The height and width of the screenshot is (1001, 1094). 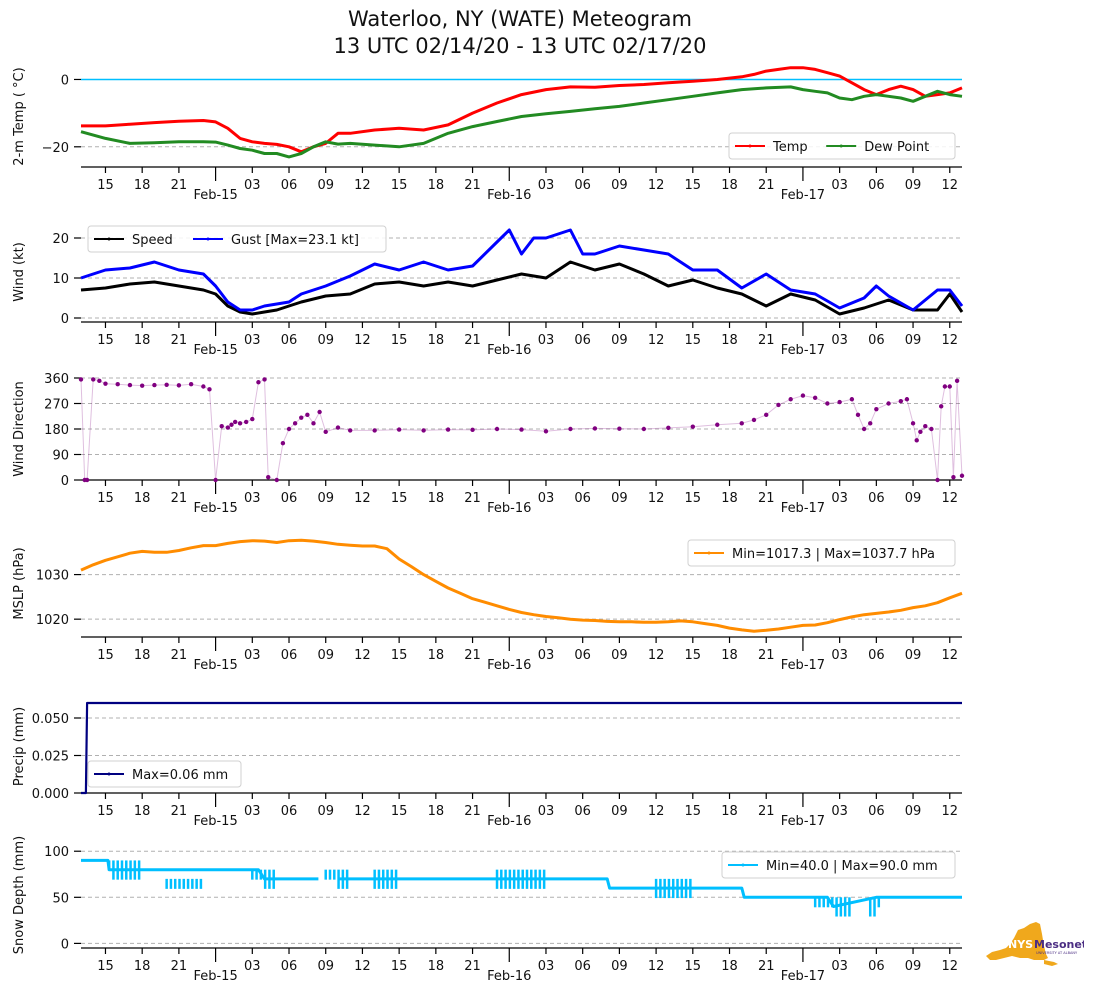 What do you see at coordinates (55, 148) in the screenshot?
I see `y-tick-label: −20` at bounding box center [55, 148].